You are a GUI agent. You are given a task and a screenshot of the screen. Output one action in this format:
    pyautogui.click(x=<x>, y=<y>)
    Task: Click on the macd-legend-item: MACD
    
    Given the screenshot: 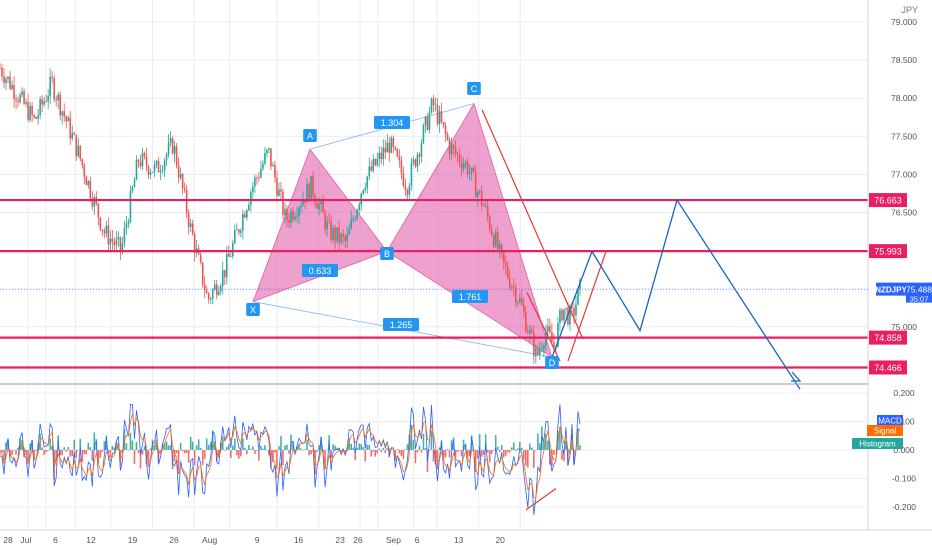 What is the action you would take?
    pyautogui.click(x=890, y=421)
    